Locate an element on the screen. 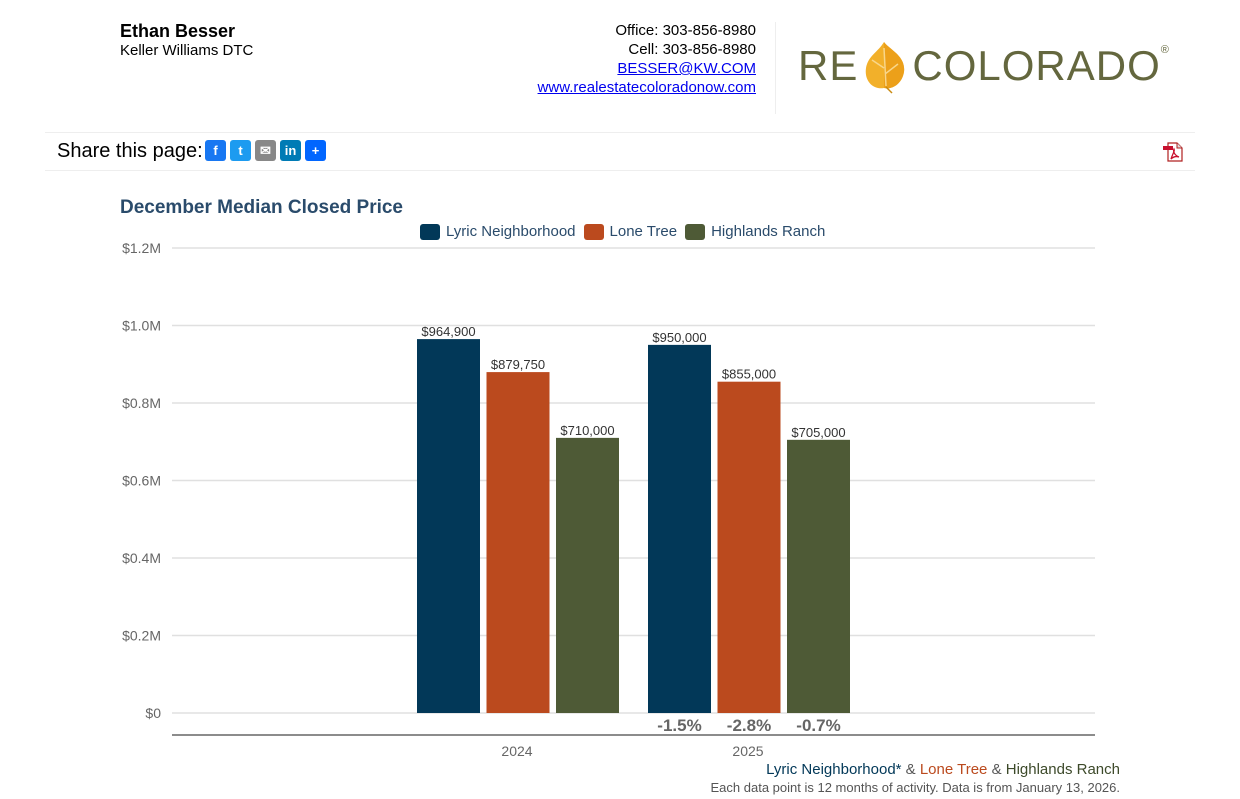 The image size is (1240, 799). legend-label: Highlands Ranch is located at coordinates (768, 231).